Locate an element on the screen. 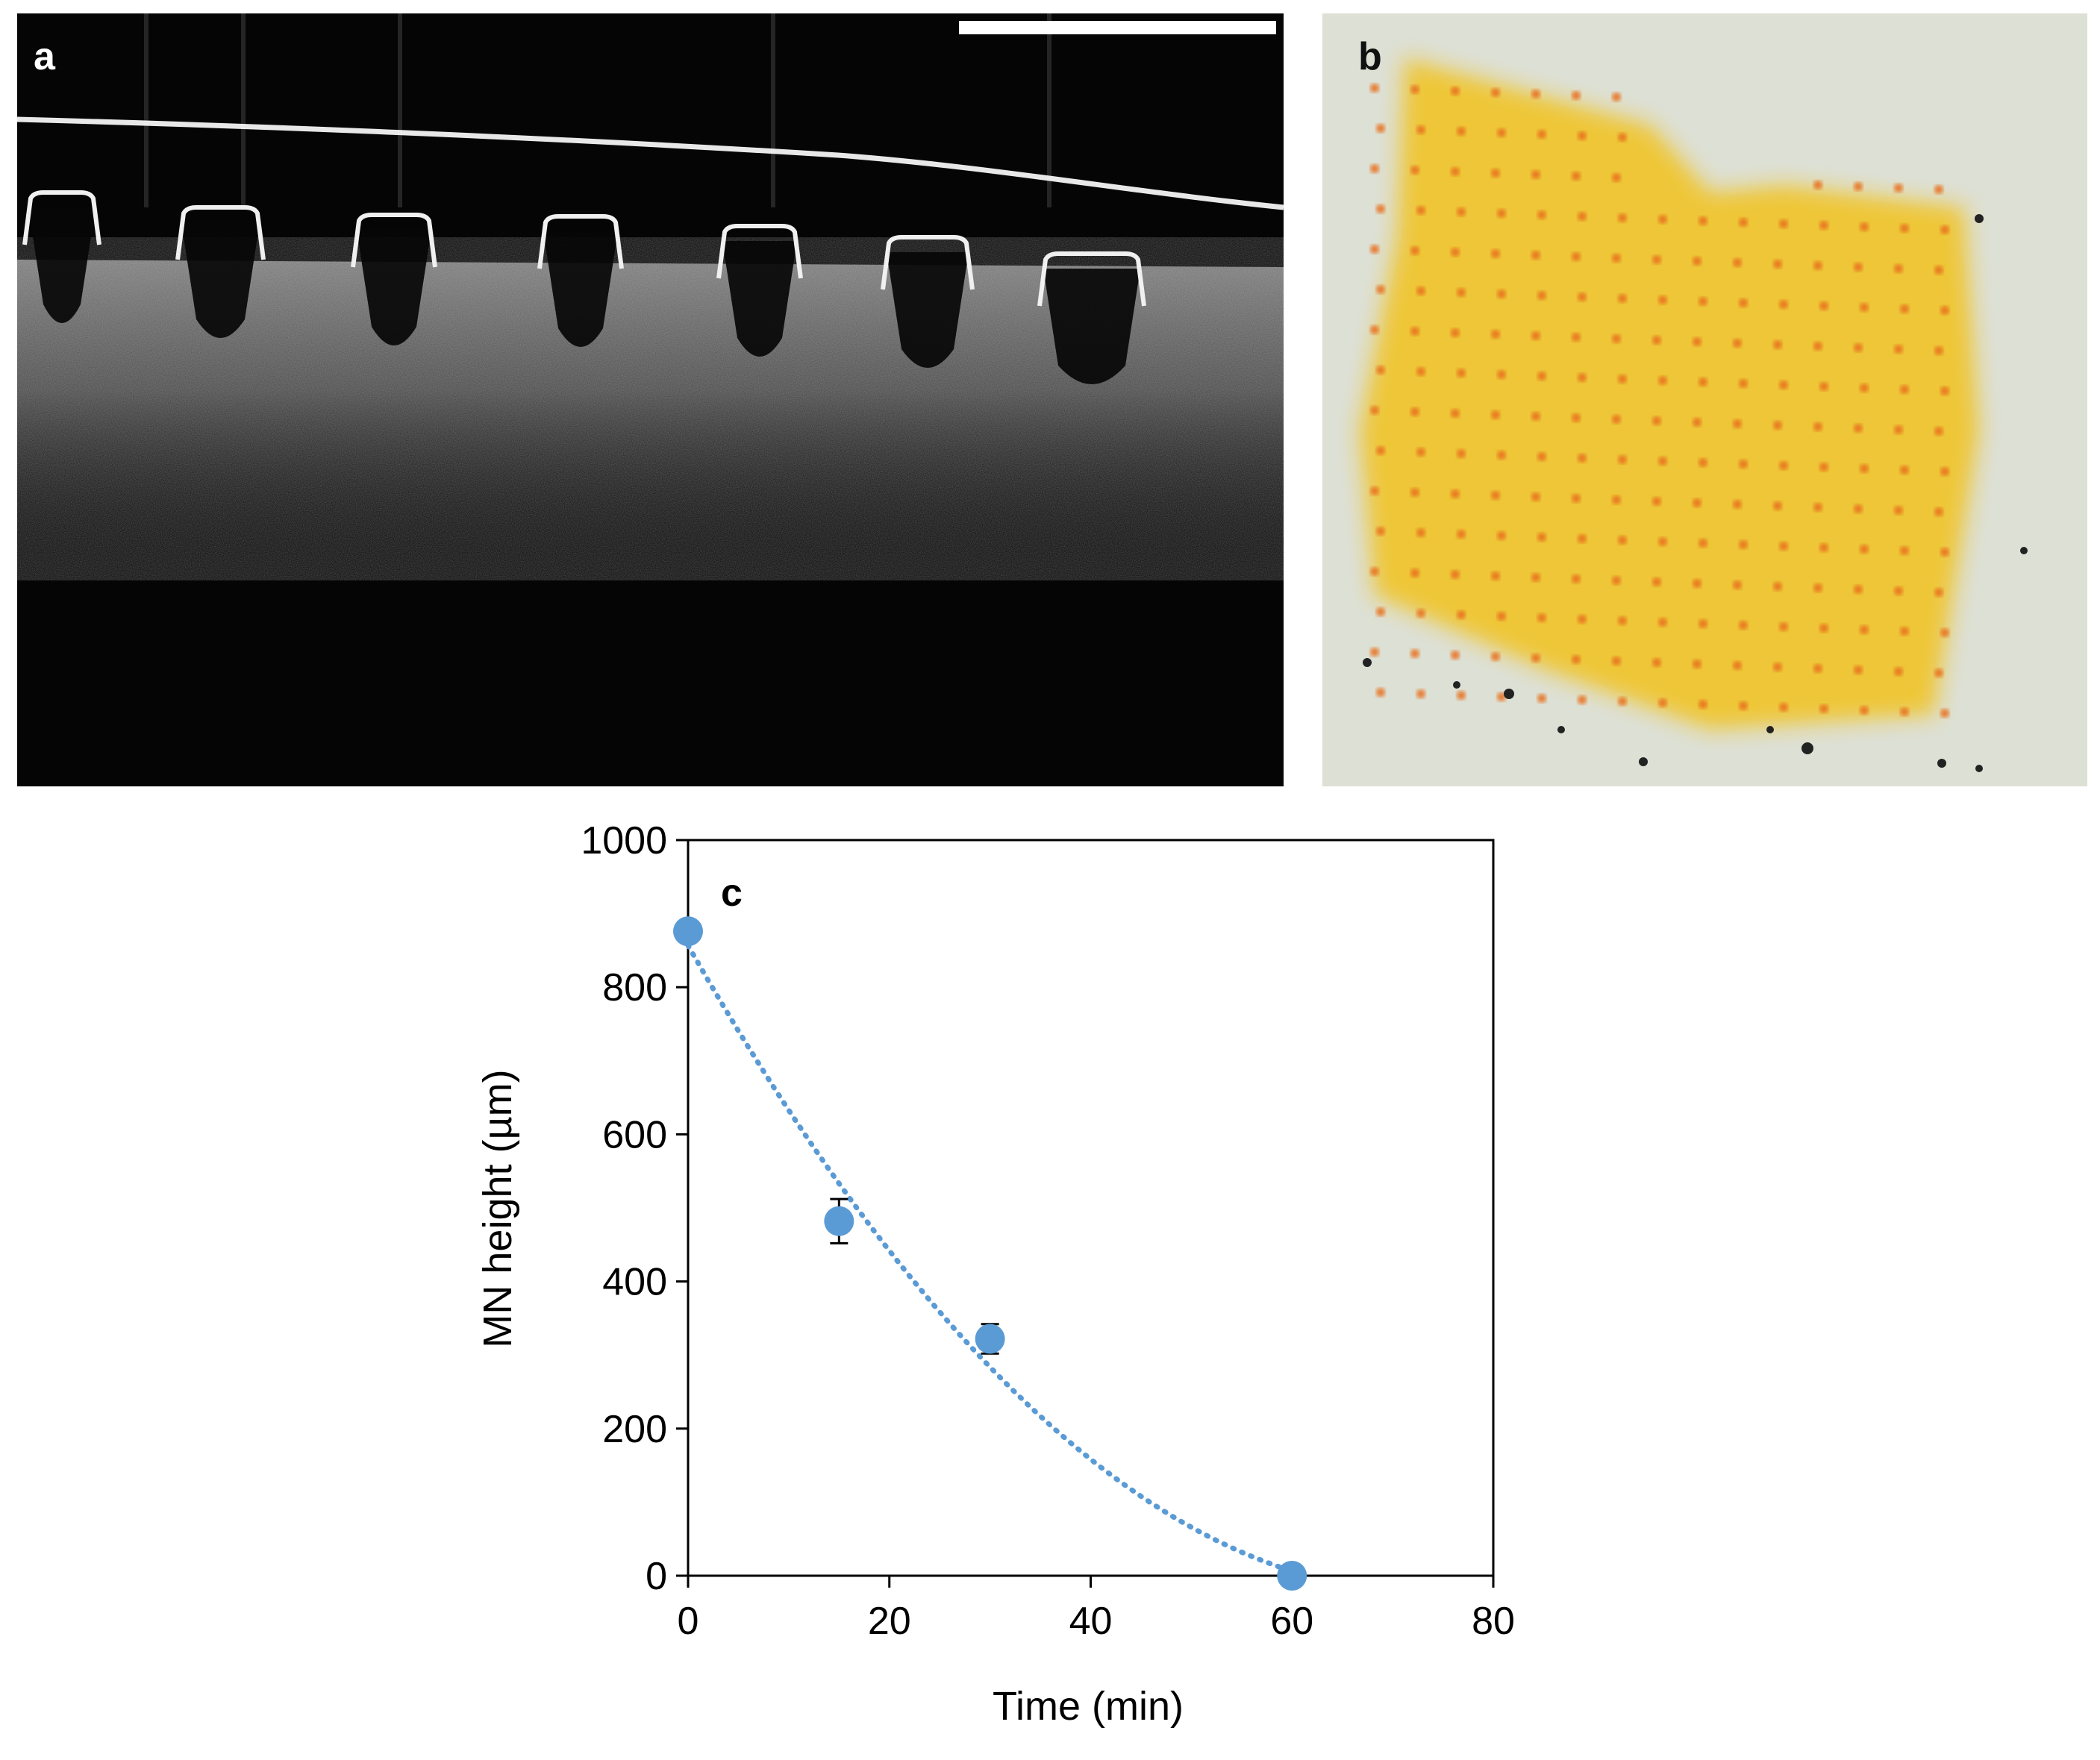  x-tick-label: 40 is located at coordinates (1091, 1621).